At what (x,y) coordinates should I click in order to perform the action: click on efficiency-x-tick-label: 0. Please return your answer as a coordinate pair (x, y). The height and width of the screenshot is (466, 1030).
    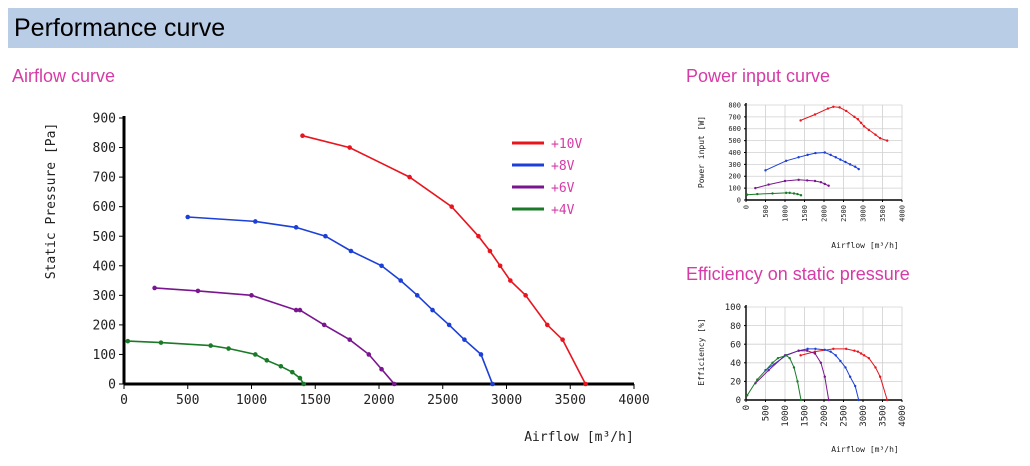
    Looking at the image, I should click on (747, 407).